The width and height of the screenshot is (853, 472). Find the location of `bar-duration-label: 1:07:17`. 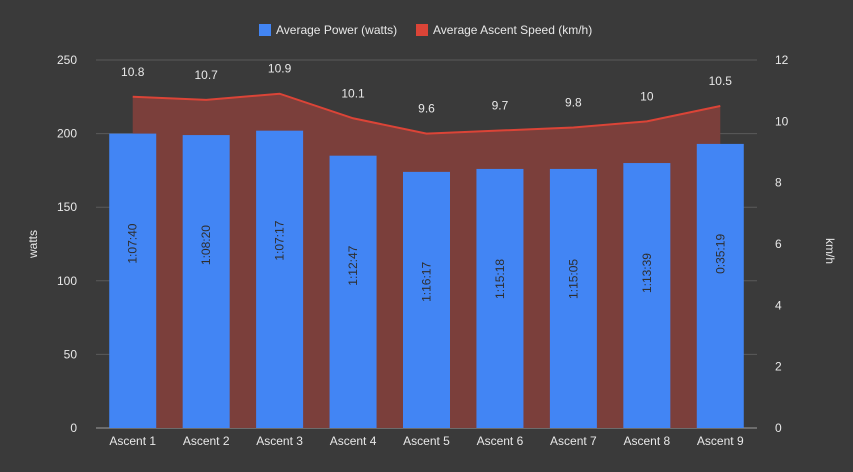

bar-duration-label: 1:07:17 is located at coordinates (280, 240).